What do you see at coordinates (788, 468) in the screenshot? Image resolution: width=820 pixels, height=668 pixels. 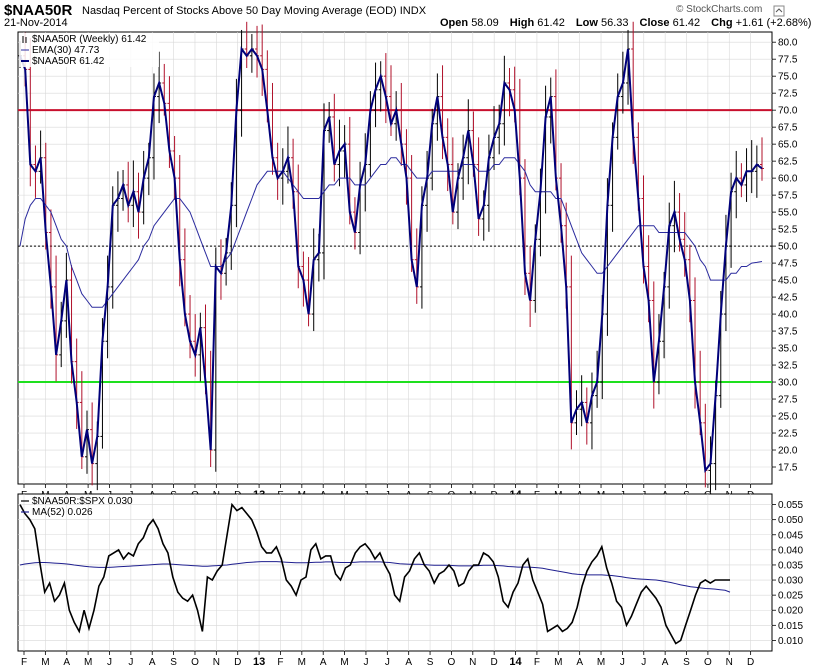 I see `main-y-tick-label: 17.5` at bounding box center [788, 468].